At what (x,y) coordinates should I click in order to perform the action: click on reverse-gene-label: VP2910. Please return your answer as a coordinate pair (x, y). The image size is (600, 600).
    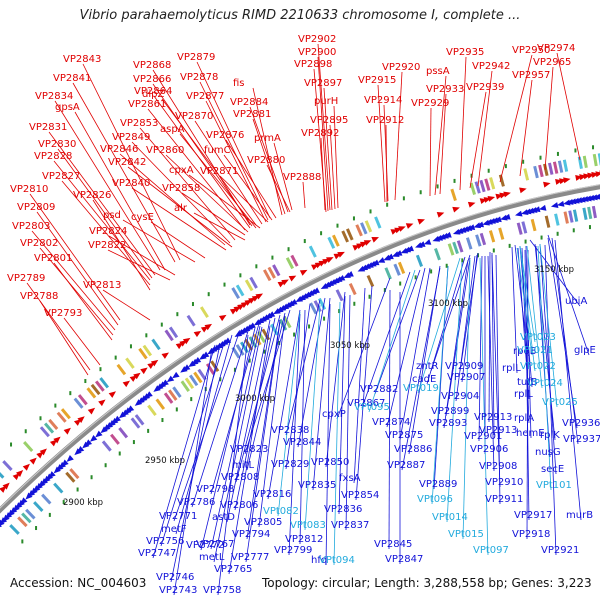
    Looking at the image, I should click on (504, 482).